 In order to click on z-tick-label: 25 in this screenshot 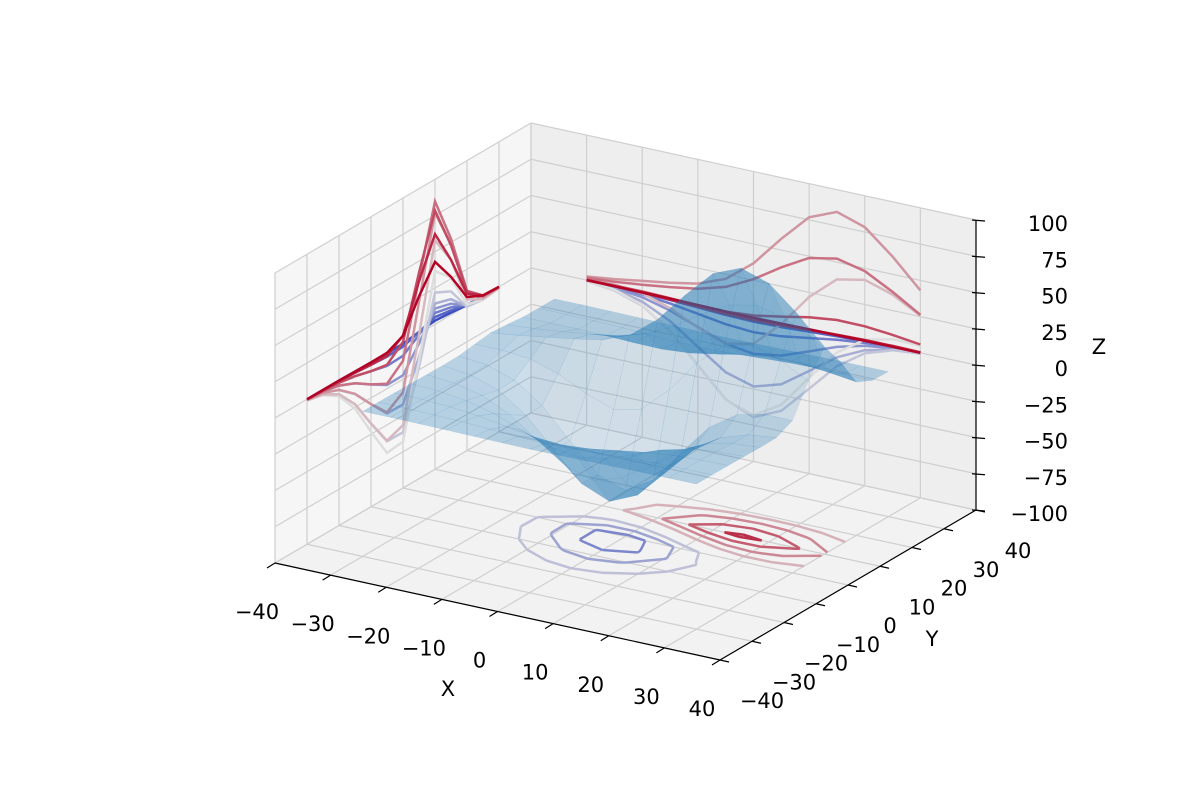, I will do `click(1054, 333)`.